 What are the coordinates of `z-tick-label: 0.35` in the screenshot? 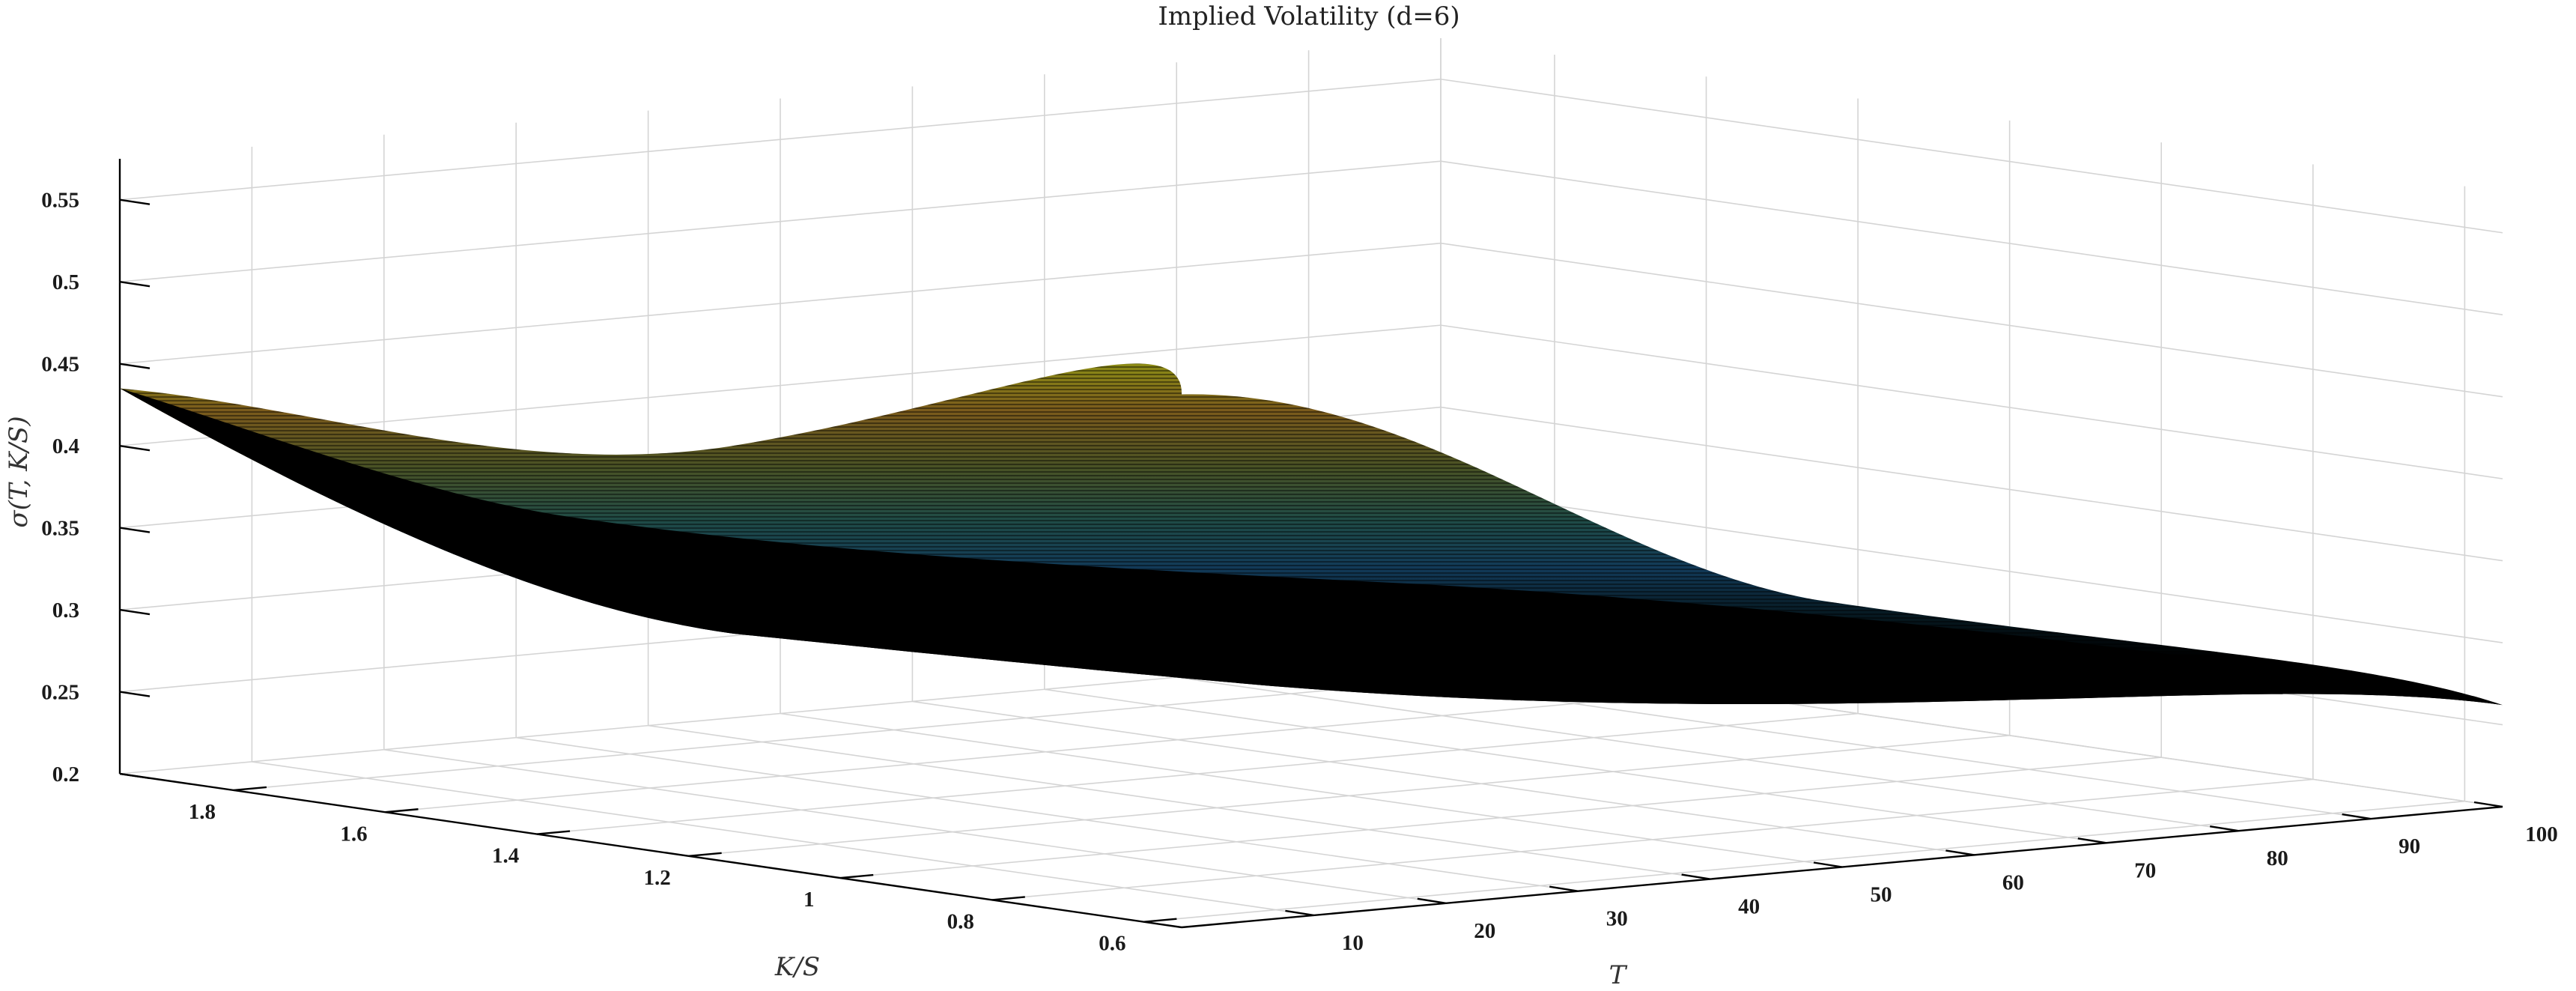 It's located at (60, 529).